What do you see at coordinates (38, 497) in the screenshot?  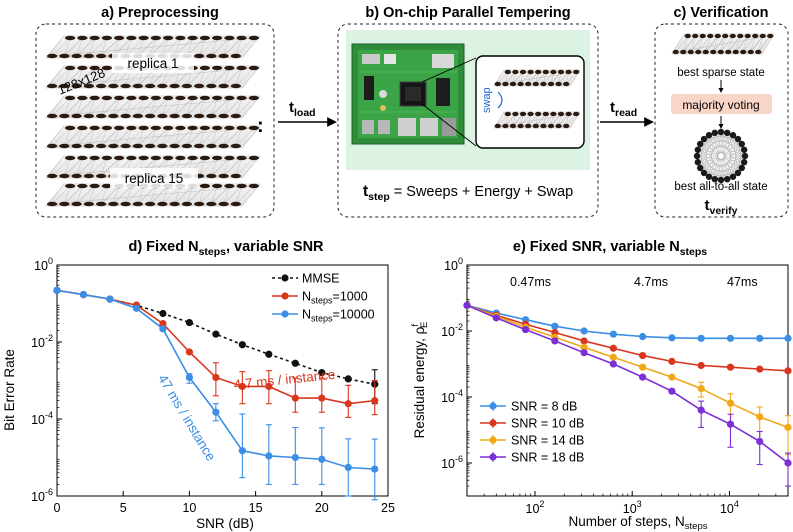 I see `chart-d-ytick-base: 10` at bounding box center [38, 497].